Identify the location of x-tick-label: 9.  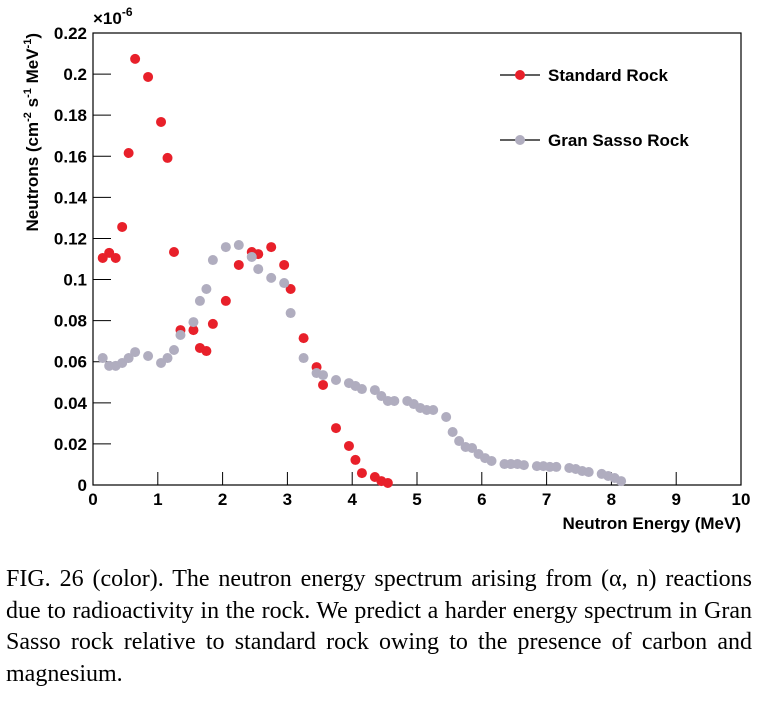
(675, 499).